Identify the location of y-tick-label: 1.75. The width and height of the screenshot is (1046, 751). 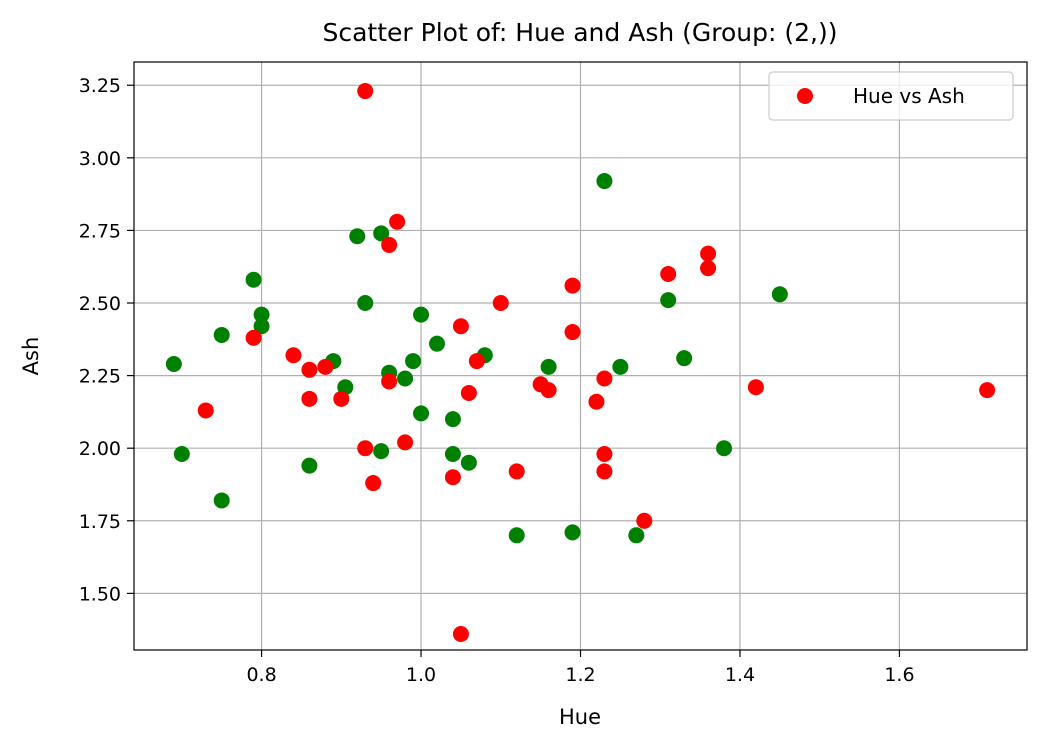
(100, 522).